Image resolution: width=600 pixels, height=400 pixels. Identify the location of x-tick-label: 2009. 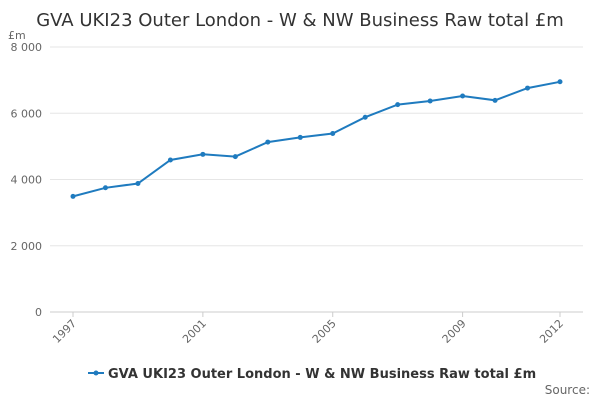
(454, 331).